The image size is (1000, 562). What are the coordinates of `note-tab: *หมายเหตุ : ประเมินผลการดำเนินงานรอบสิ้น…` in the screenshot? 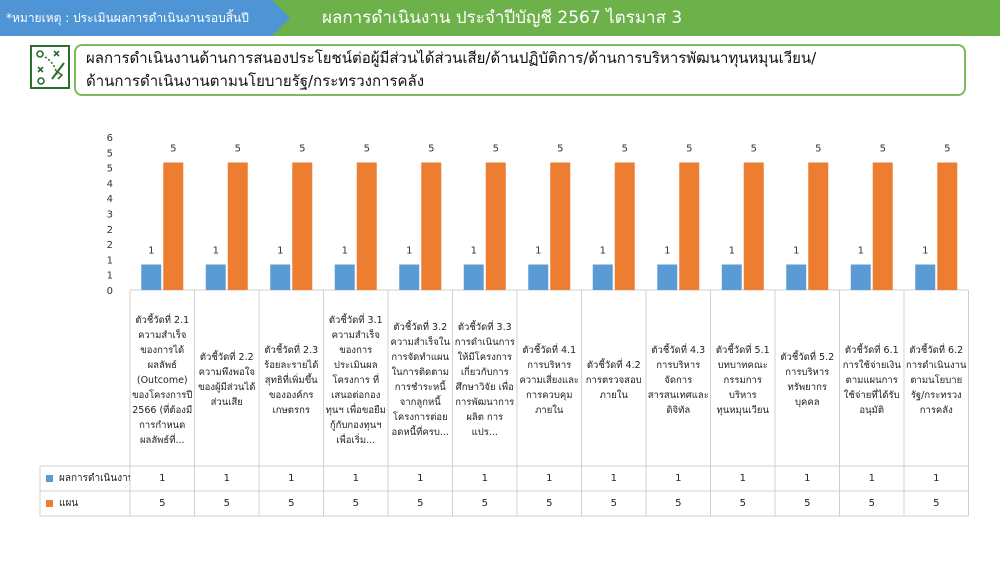 It's located at (145, 18).